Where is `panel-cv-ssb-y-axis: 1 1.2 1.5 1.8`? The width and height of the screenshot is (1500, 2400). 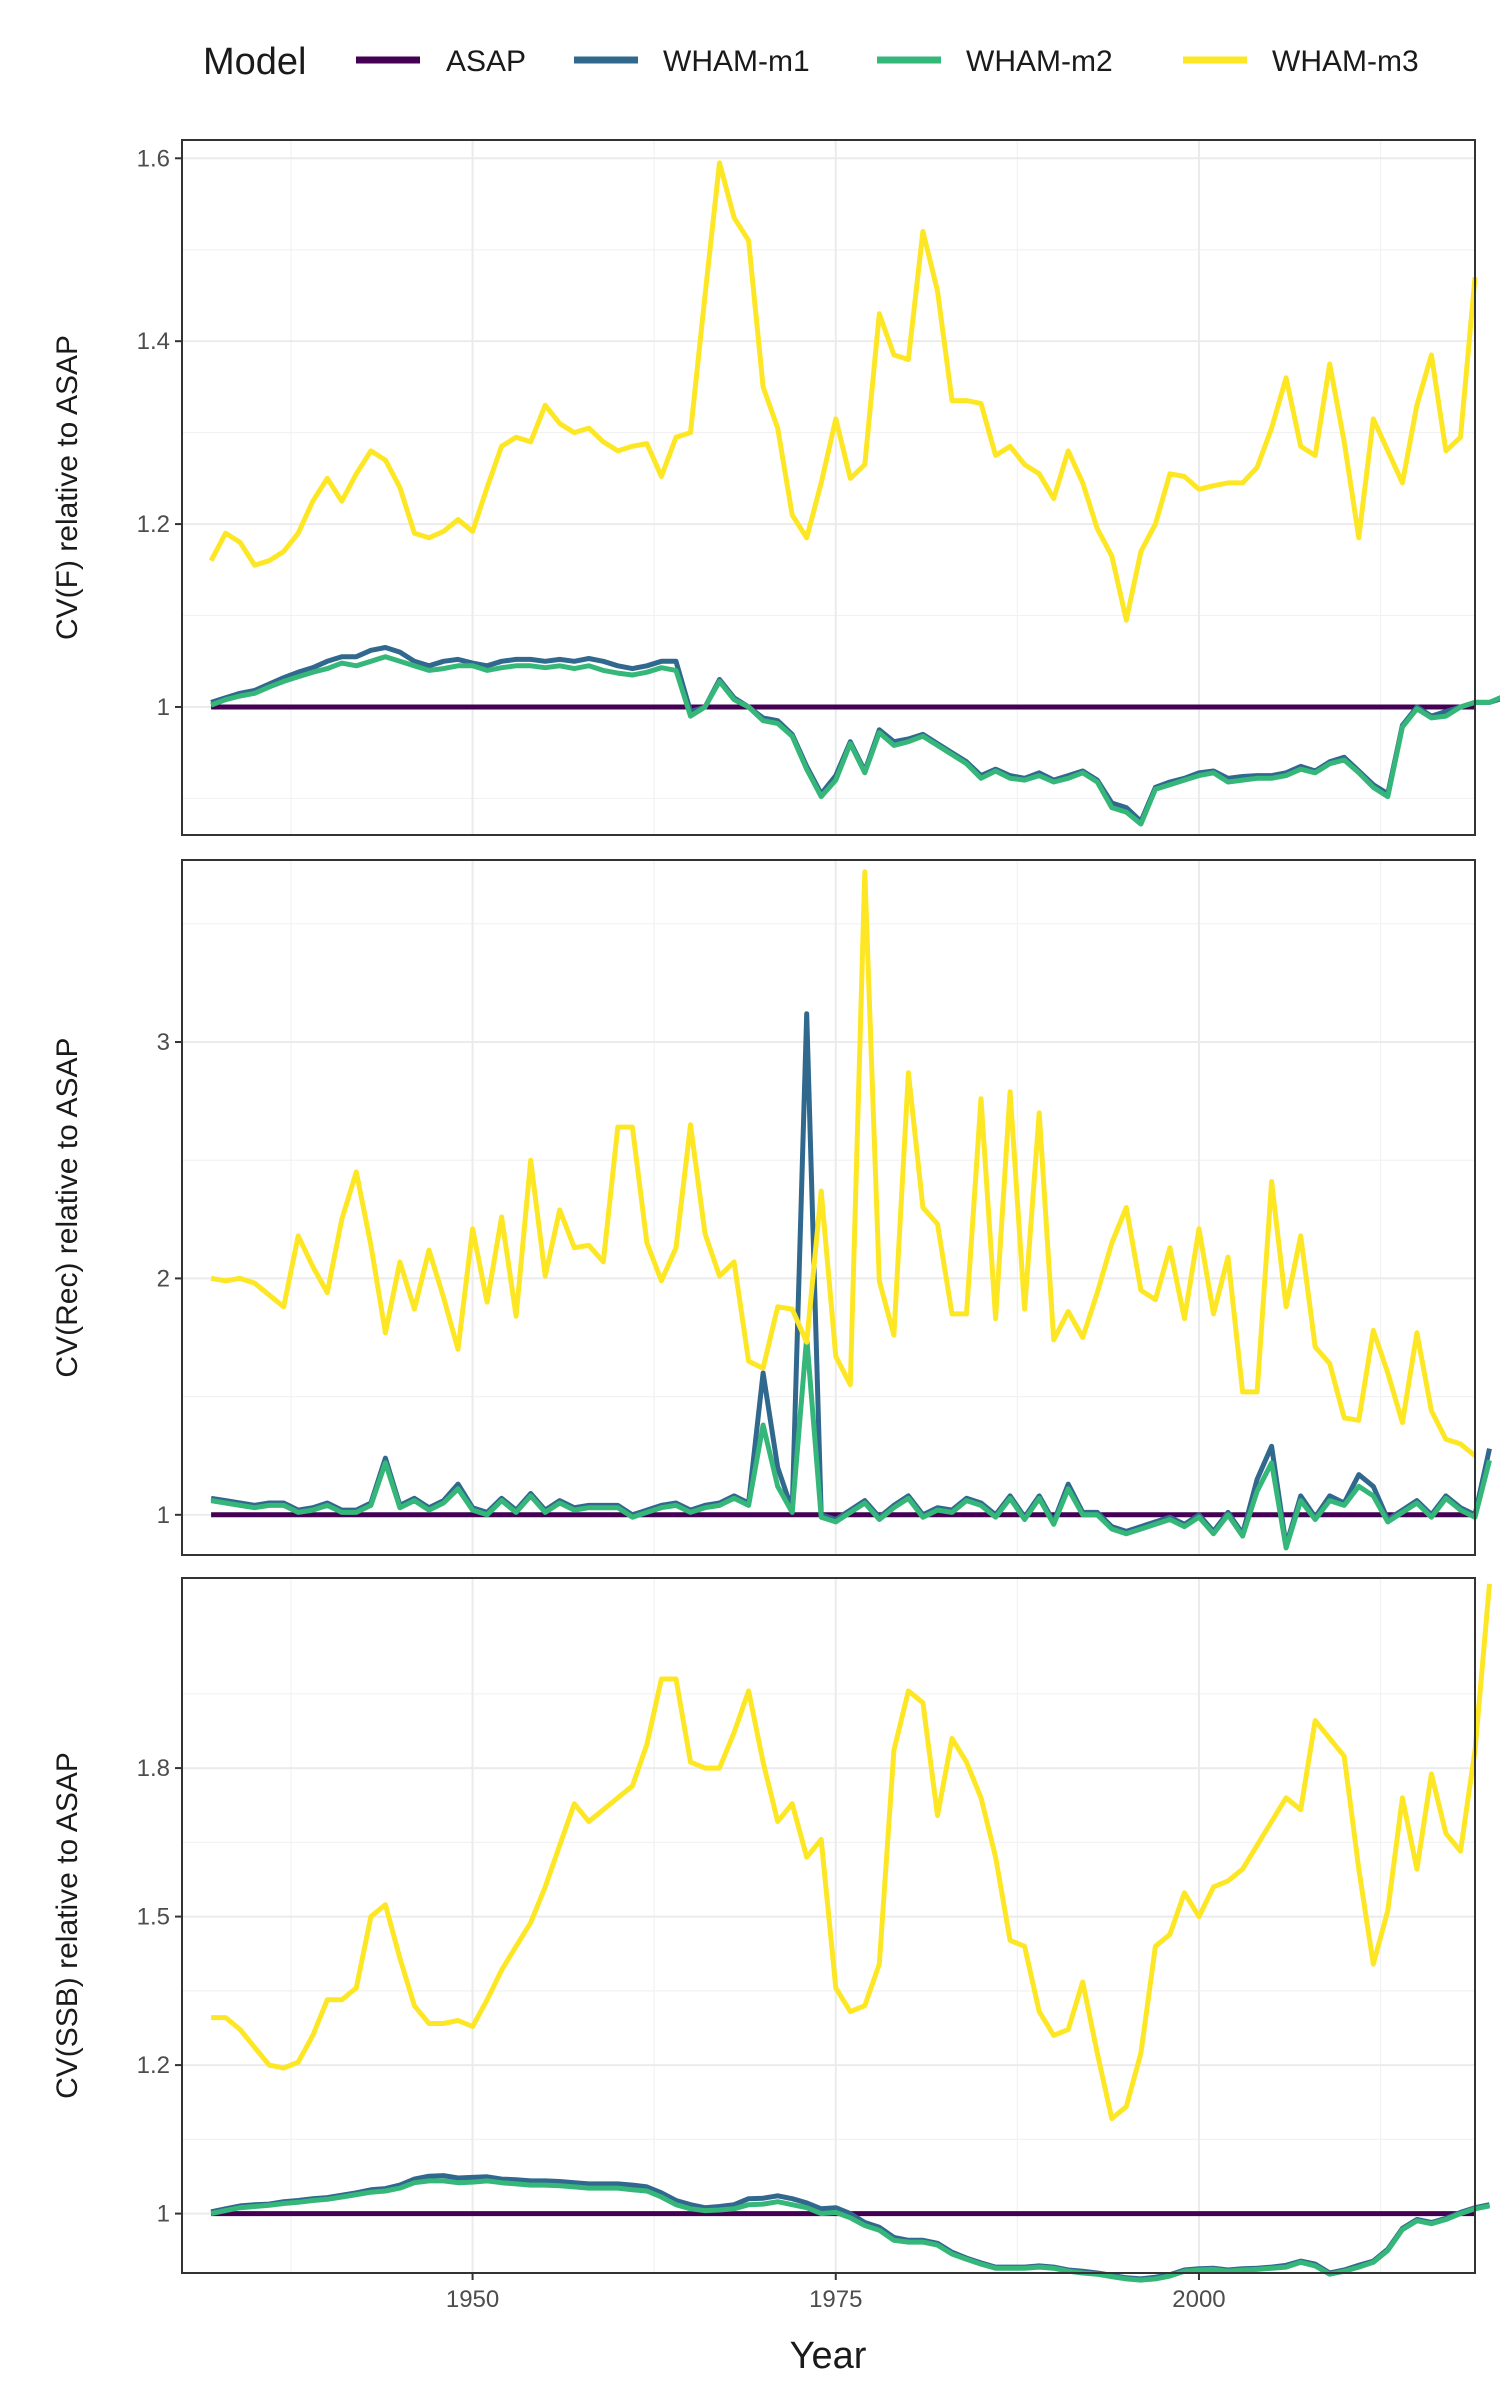 panel-cv-ssb-y-axis: 1 1.2 1.5 1.8 is located at coordinates (159, 1991).